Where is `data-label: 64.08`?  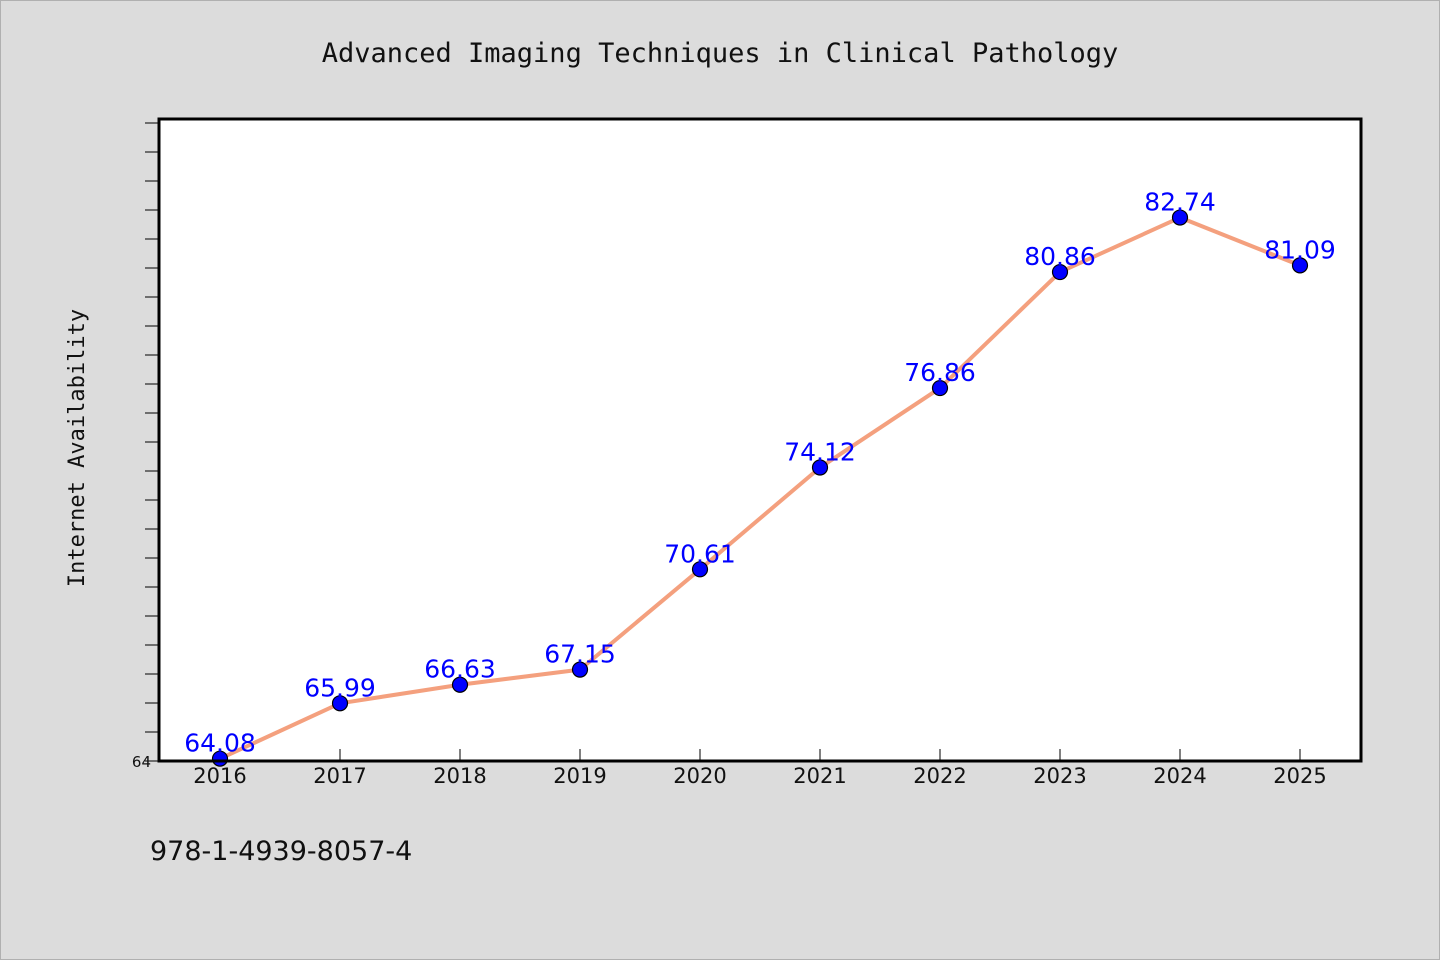 data-label: 64.08 is located at coordinates (220, 743).